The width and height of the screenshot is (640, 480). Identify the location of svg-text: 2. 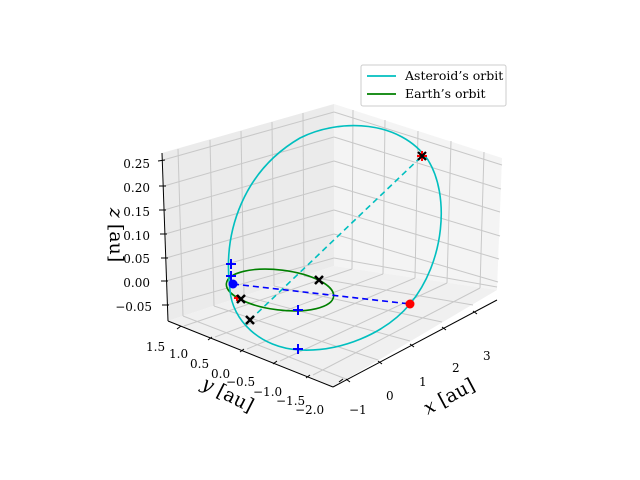
(456, 368).